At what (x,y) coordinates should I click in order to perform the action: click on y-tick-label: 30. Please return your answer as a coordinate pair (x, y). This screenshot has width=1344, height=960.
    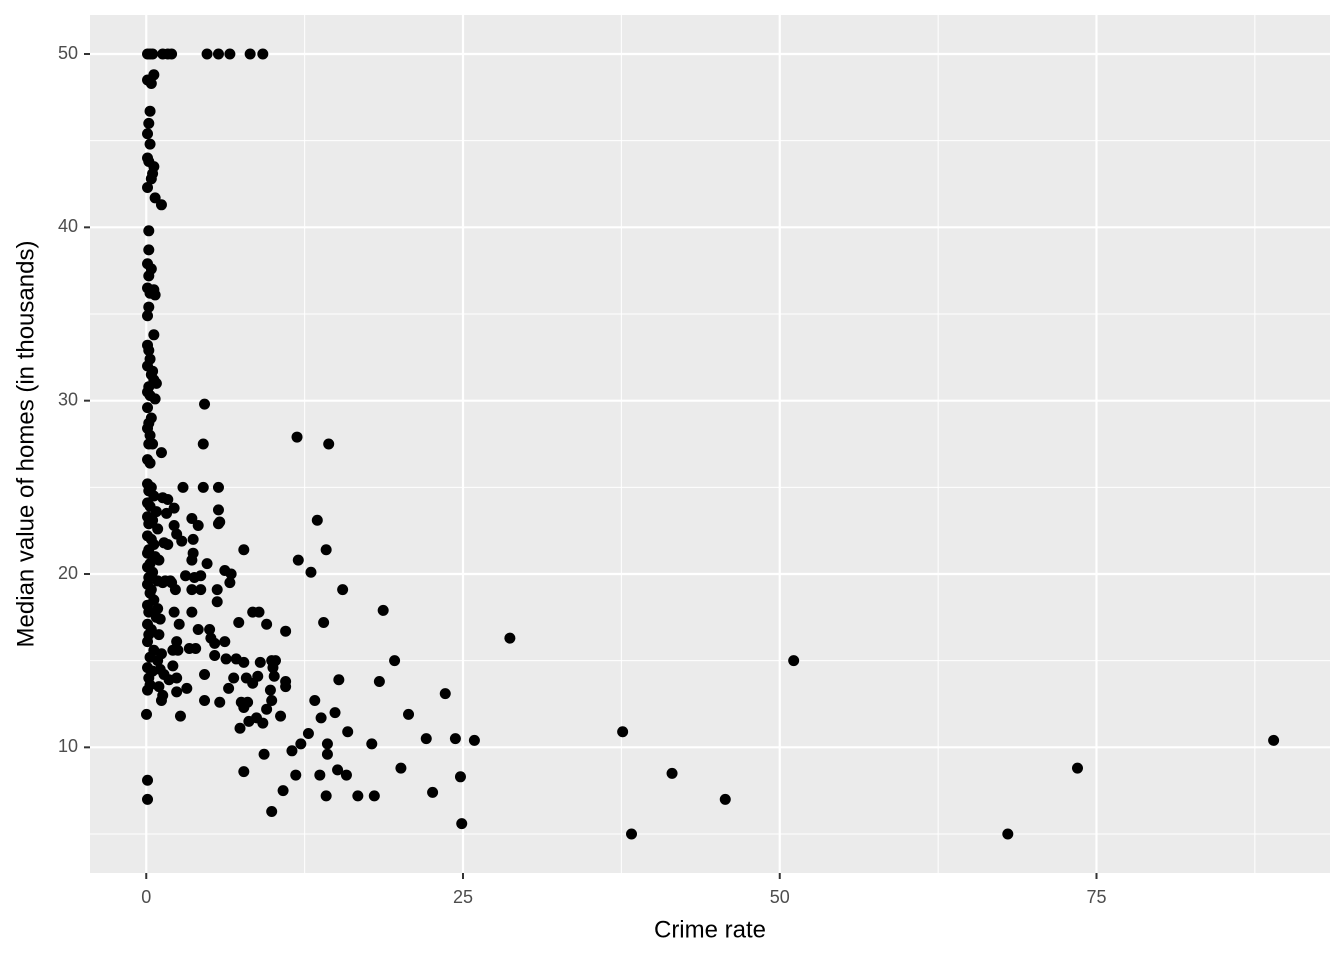
    Looking at the image, I should click on (68, 399).